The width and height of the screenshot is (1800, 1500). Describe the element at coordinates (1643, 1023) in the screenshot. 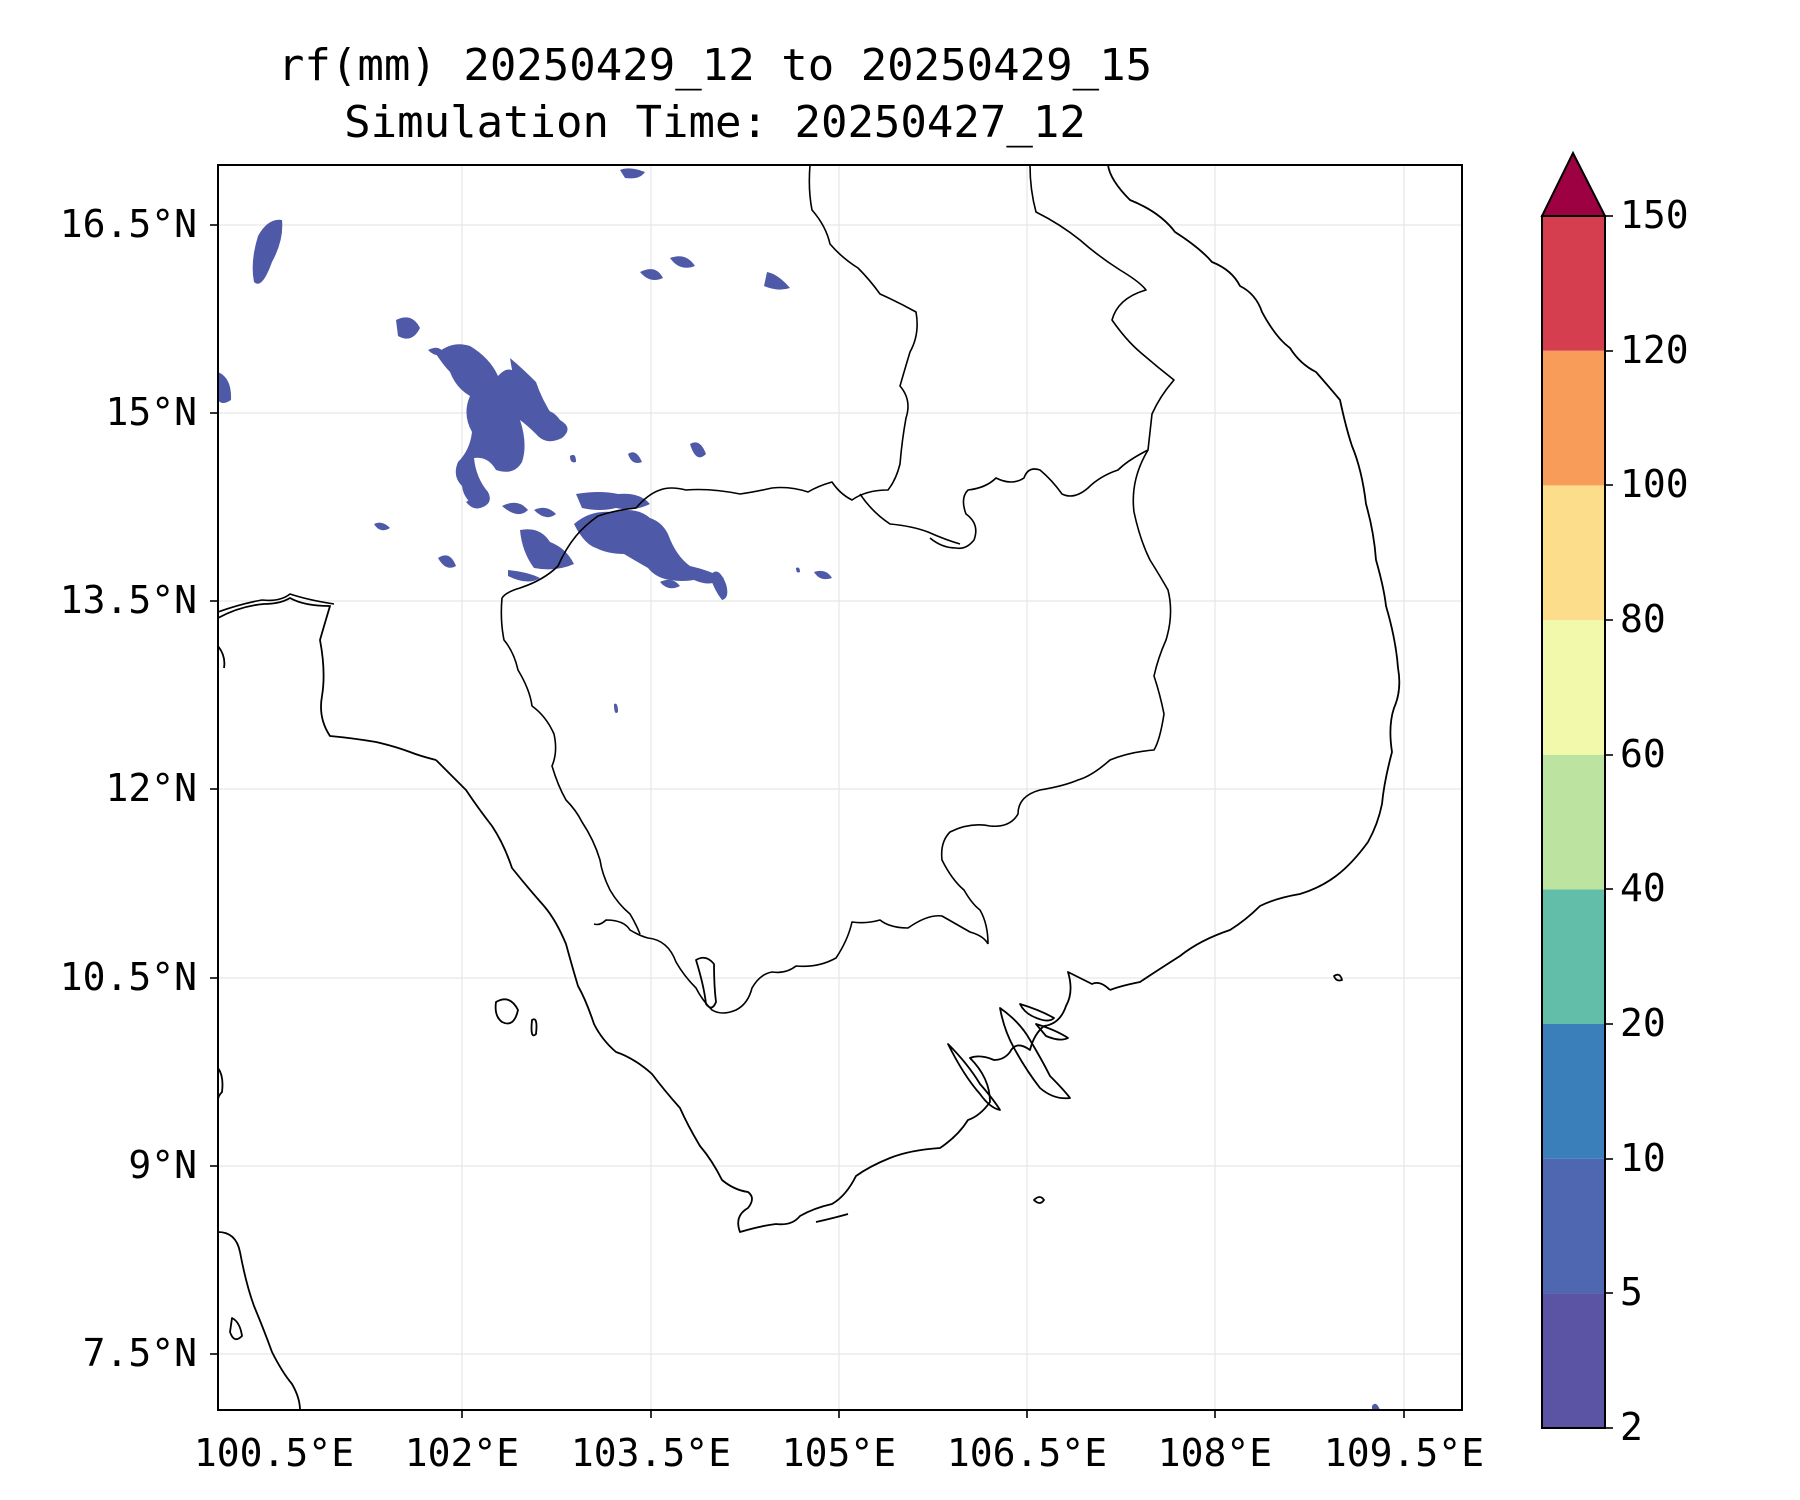

I see `colorbar-label: 20` at that location.